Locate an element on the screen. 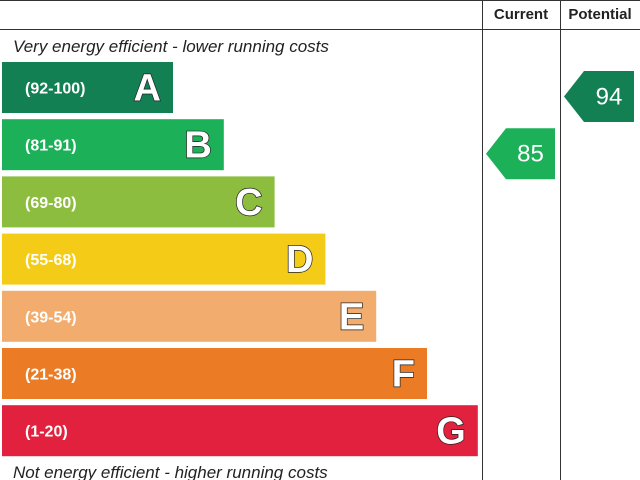  band-a-range: (92-100) is located at coordinates (55, 89).